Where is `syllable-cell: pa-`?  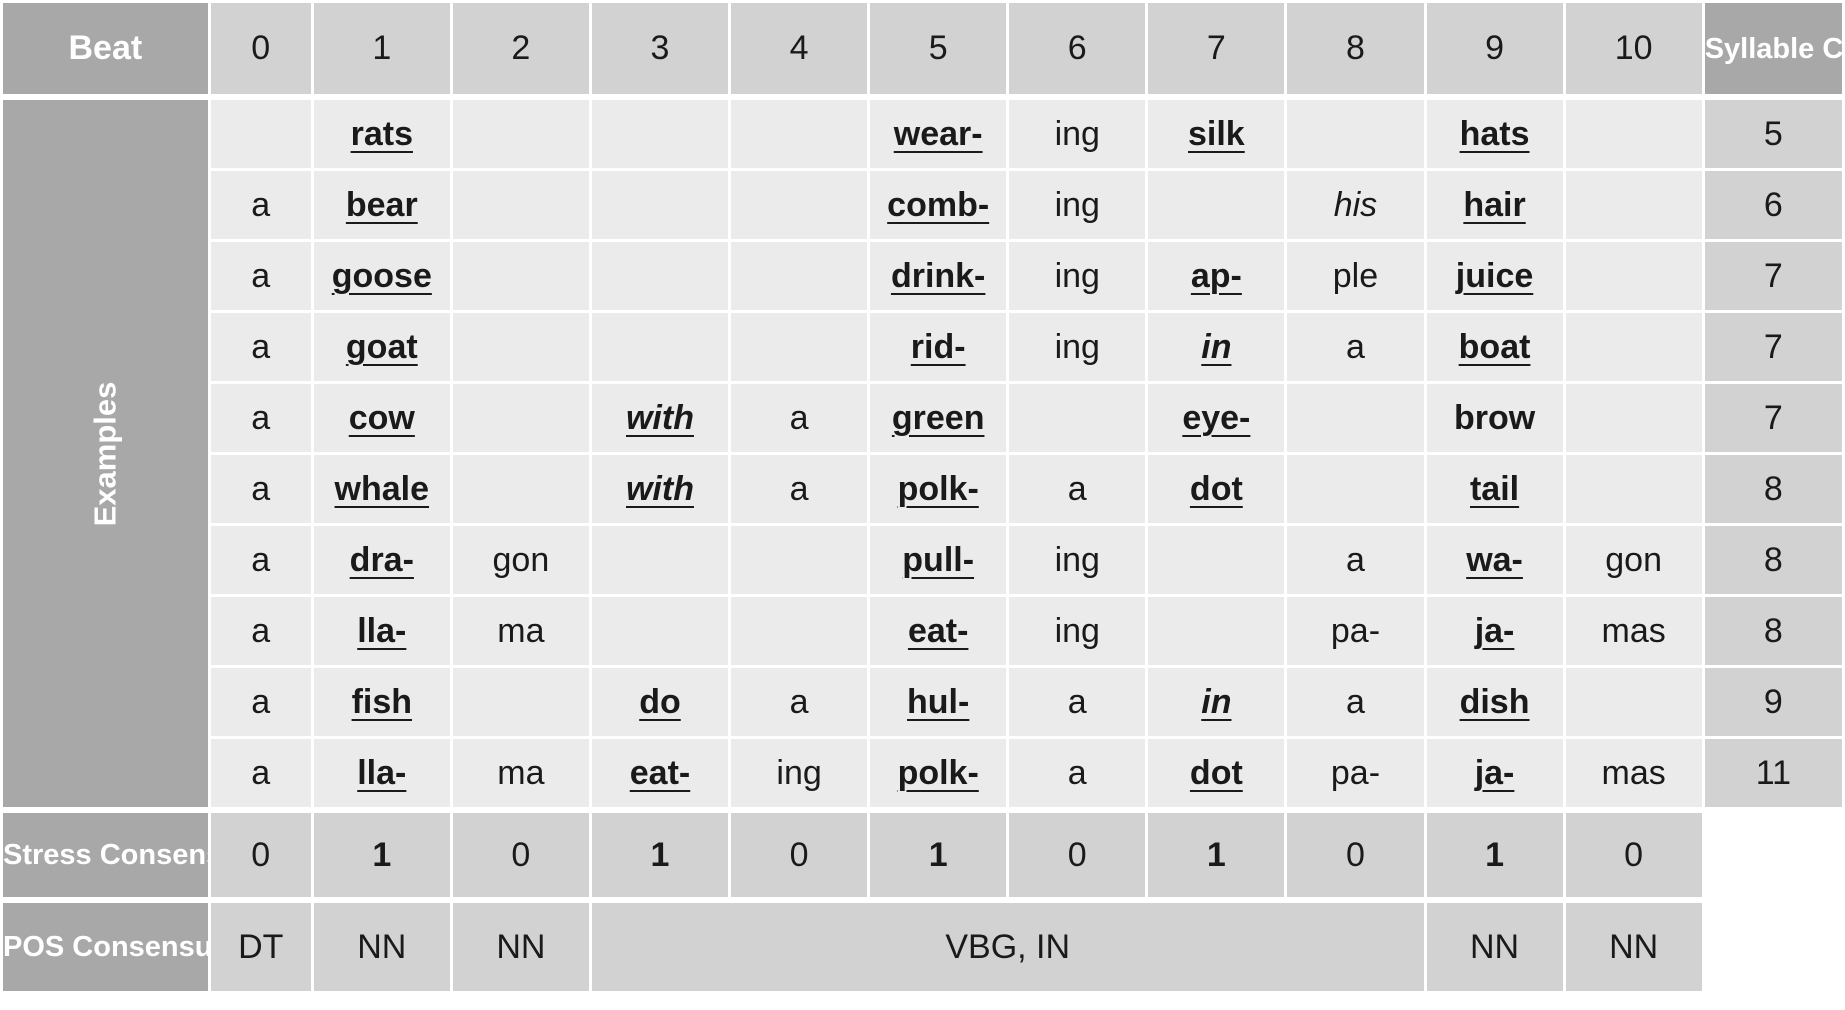 syllable-cell: pa- is located at coordinates (1355, 631).